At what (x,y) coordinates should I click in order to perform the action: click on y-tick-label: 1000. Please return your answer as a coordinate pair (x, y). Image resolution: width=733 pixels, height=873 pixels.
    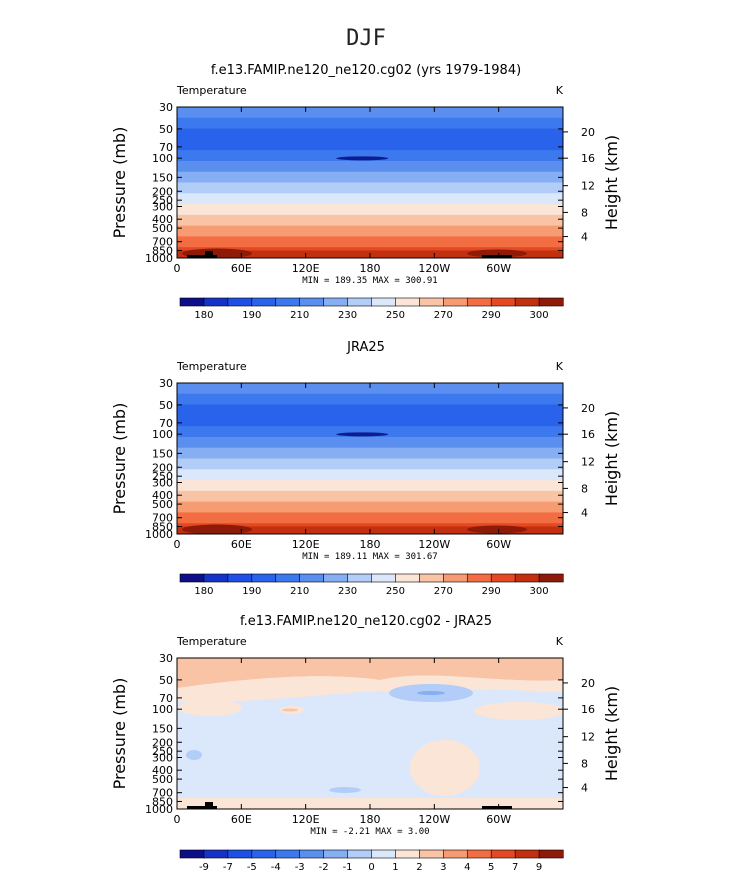
    Looking at the image, I should click on (159, 809).